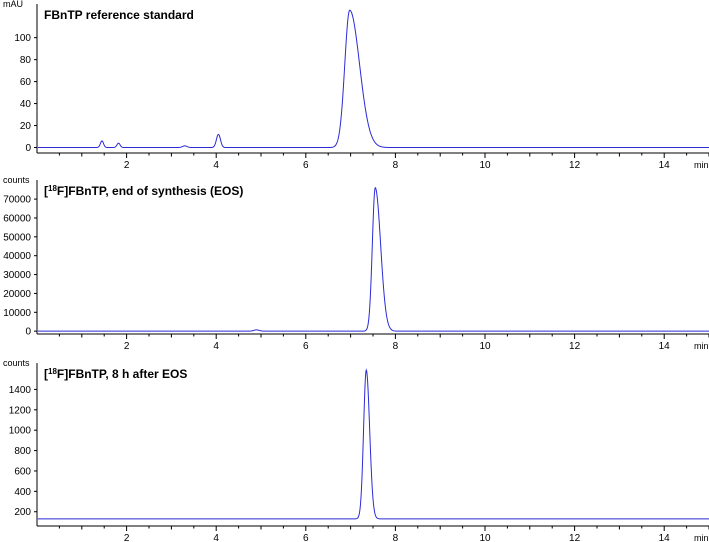 The height and width of the screenshot is (542, 709). I want to click on y-tick-label: 40, so click(26, 104).